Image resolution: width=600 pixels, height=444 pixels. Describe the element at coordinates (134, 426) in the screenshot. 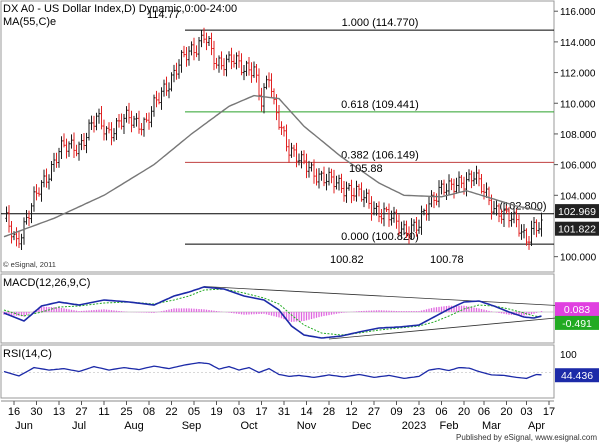

I see `x-month-label: Aug` at that location.